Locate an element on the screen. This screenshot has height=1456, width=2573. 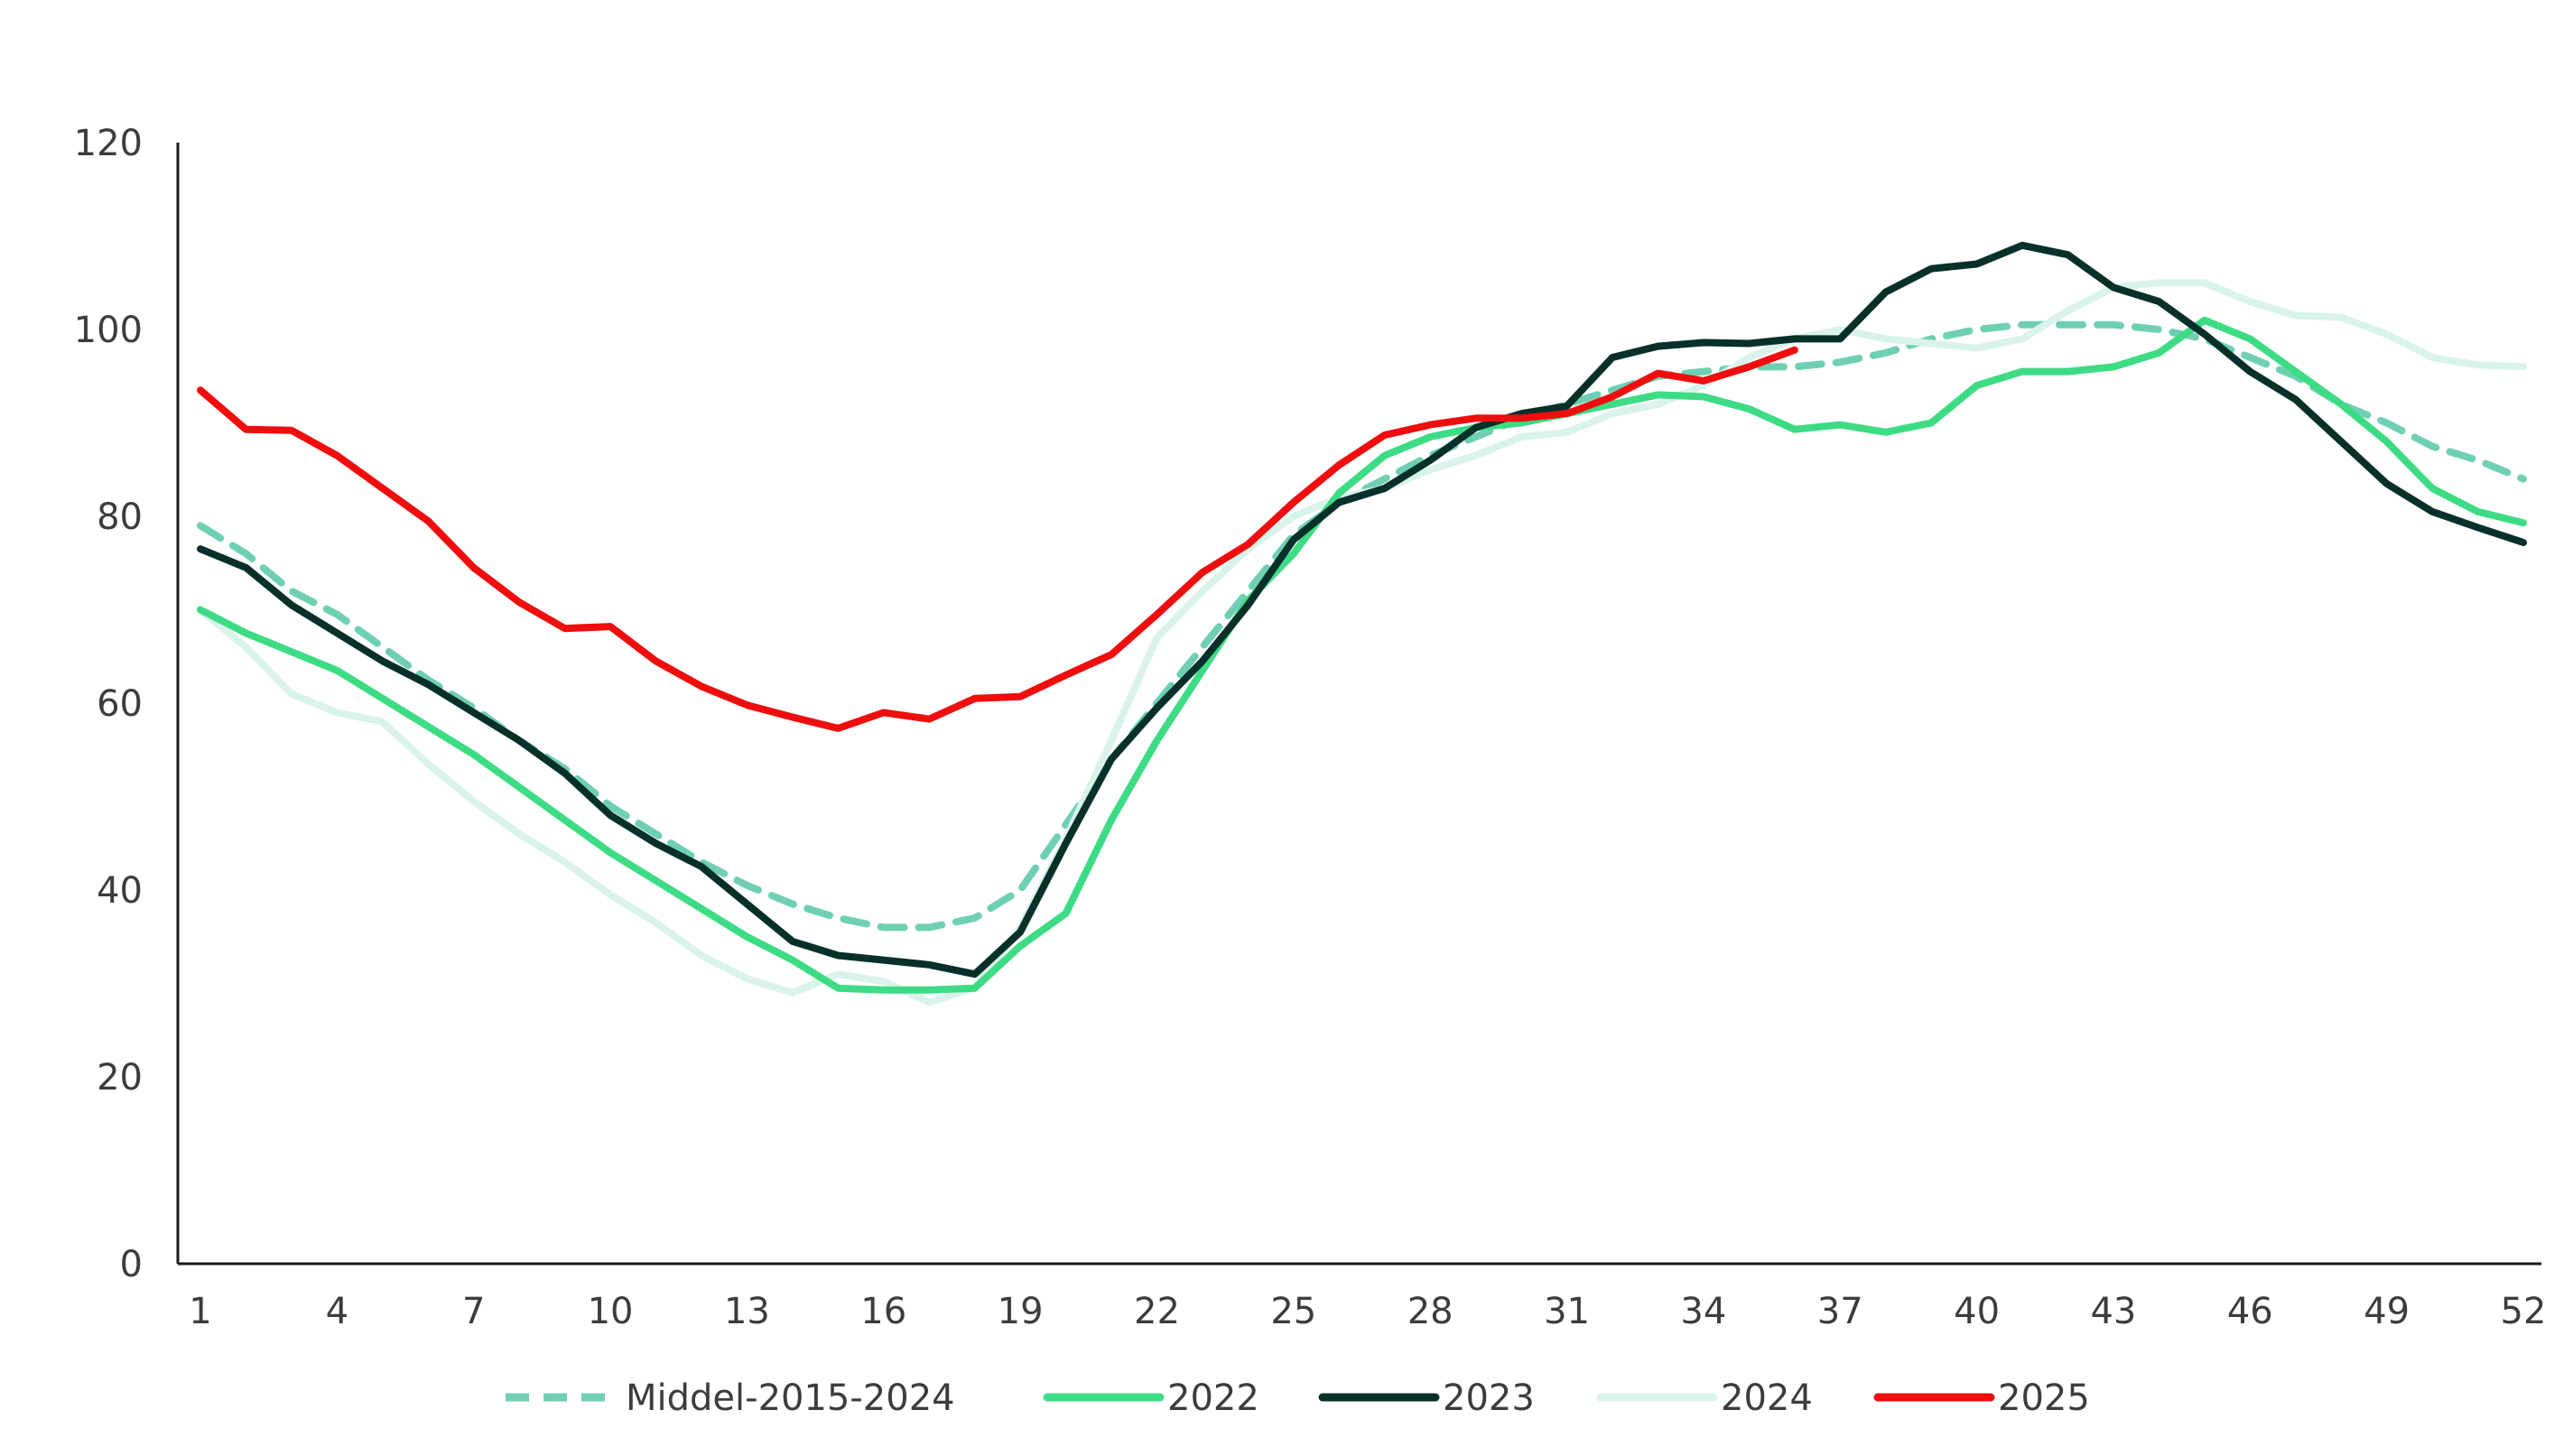
x-tick-label: 13 is located at coordinates (747, 1311).